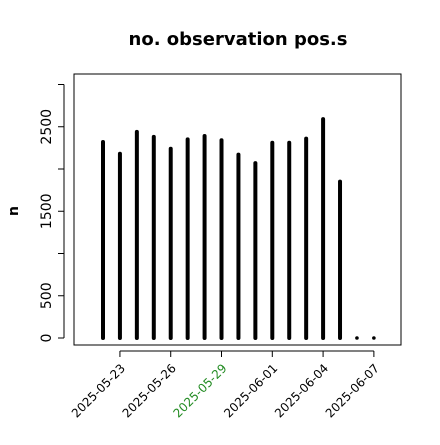  I want to click on y-tick-label: 500, so click(47, 295).